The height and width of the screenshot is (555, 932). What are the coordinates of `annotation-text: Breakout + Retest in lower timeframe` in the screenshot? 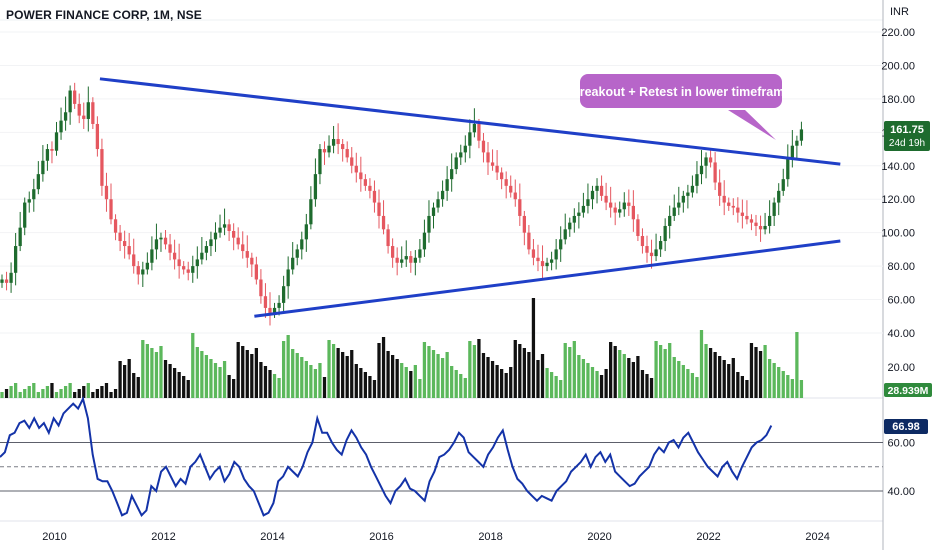 It's located at (681, 92).